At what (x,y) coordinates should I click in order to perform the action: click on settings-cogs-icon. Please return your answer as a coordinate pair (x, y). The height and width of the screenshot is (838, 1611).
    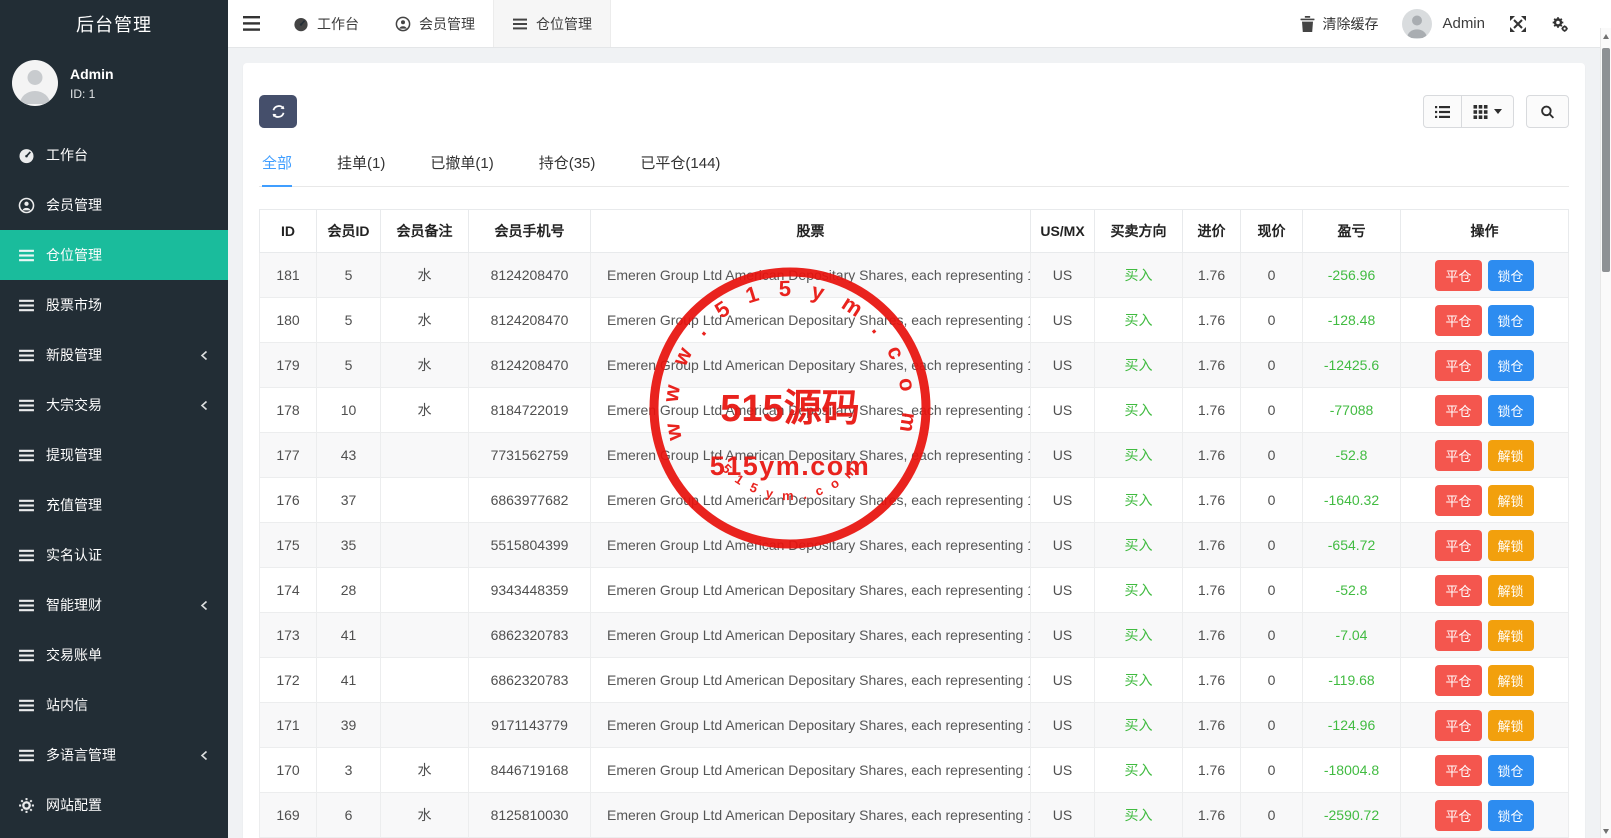
    Looking at the image, I should click on (1560, 24).